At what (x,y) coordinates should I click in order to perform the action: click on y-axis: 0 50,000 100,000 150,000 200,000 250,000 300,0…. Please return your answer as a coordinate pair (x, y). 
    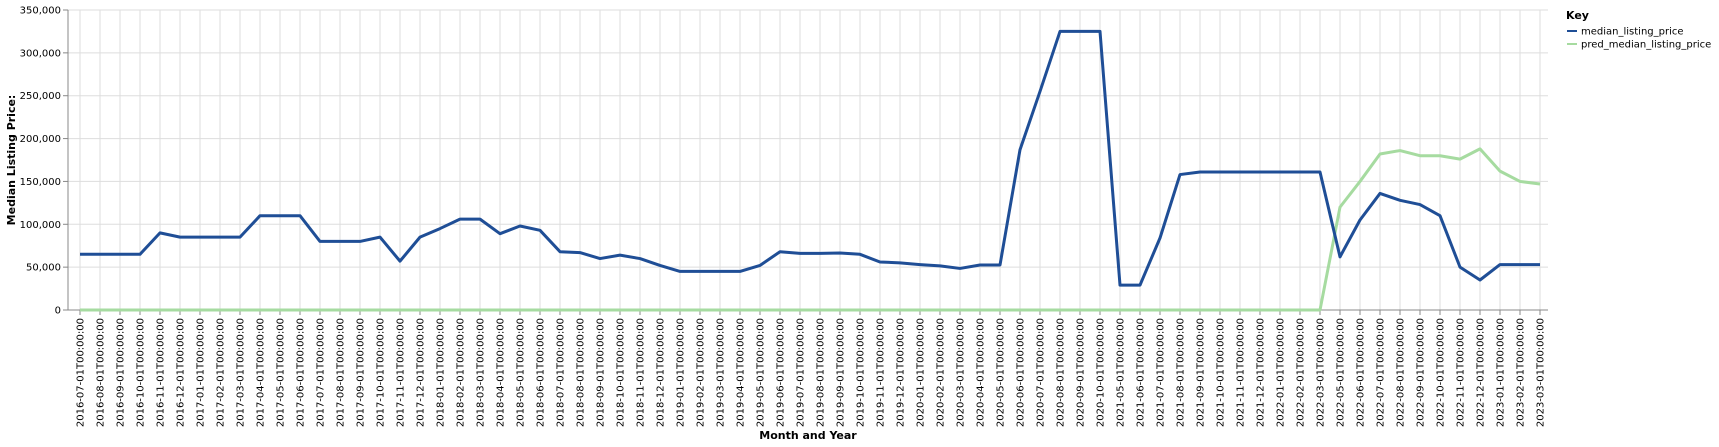
    Looking at the image, I should click on (44, 161).